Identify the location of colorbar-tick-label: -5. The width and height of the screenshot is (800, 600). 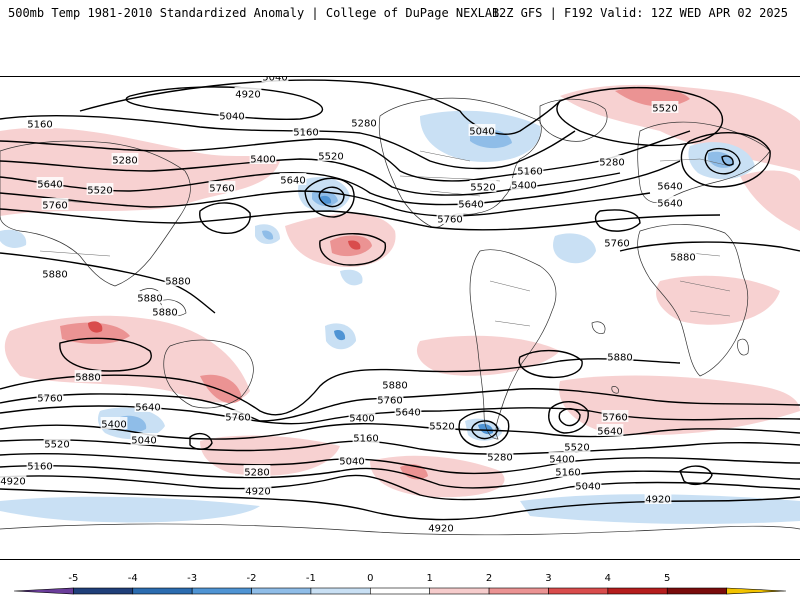
(73, 578).